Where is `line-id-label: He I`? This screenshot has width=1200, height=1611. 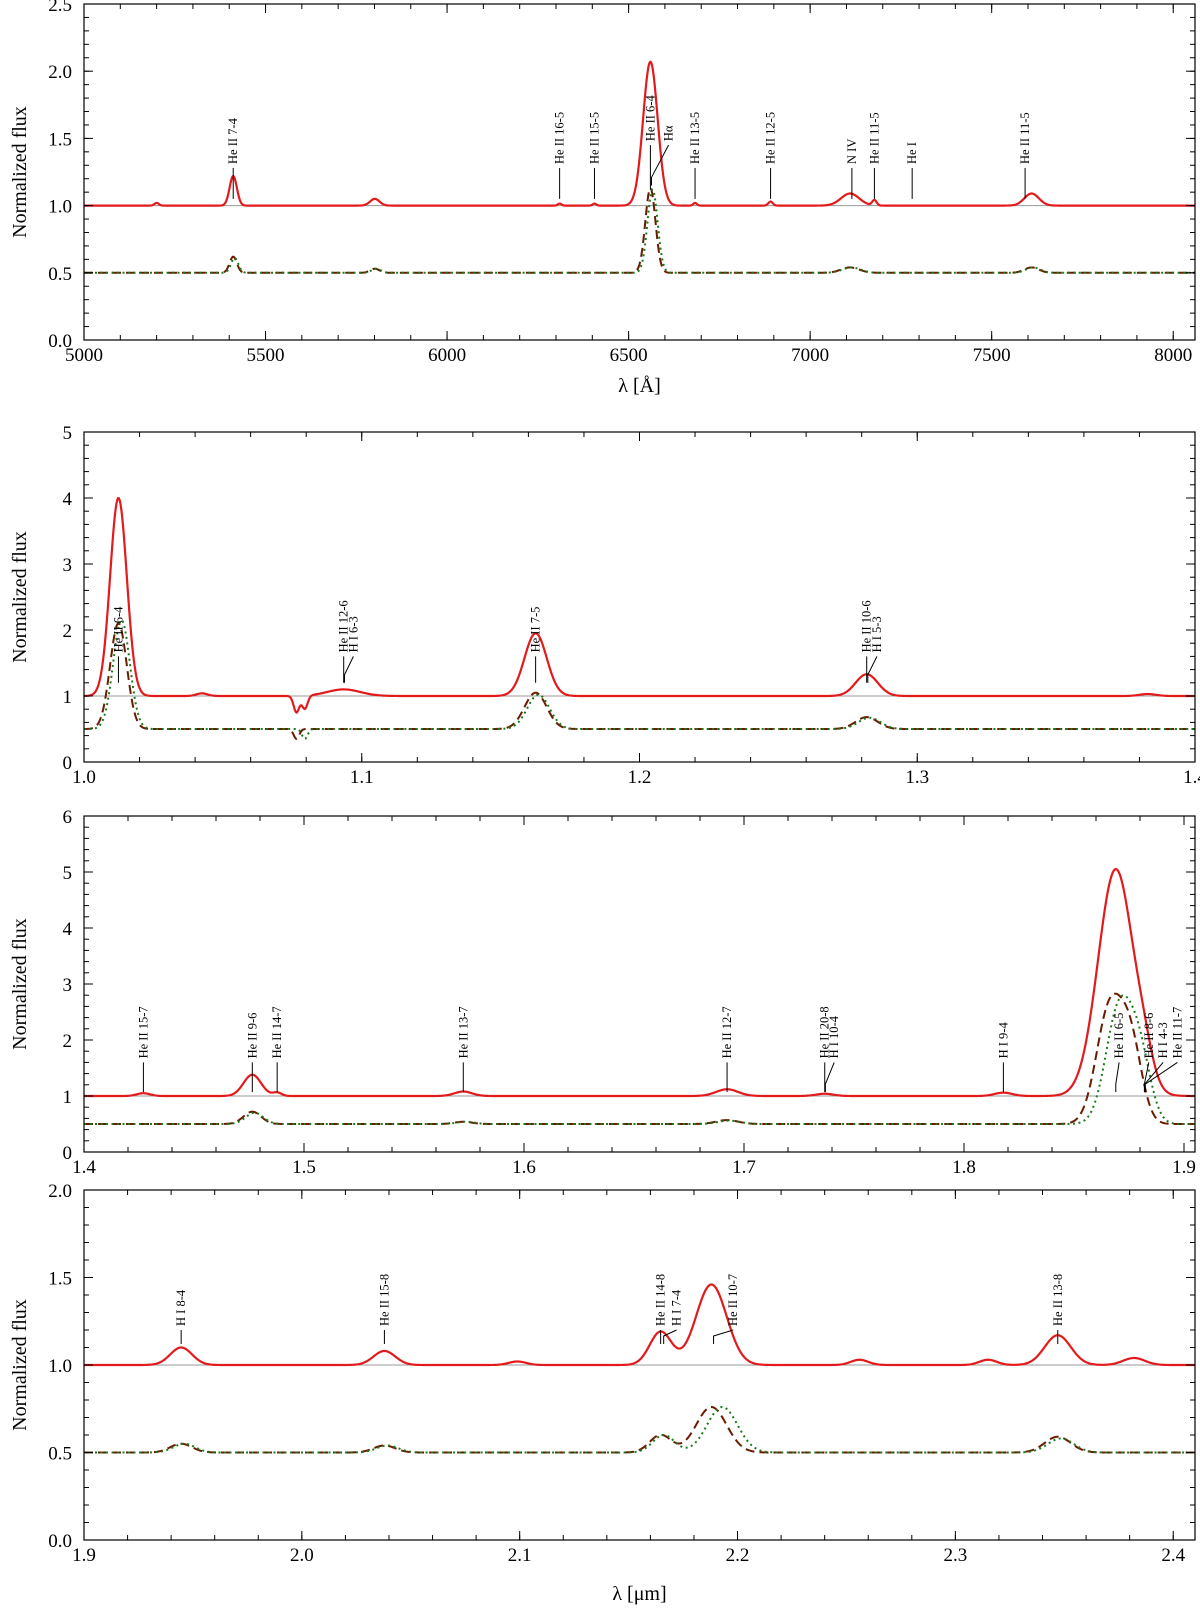 line-id-label: He I is located at coordinates (912, 153).